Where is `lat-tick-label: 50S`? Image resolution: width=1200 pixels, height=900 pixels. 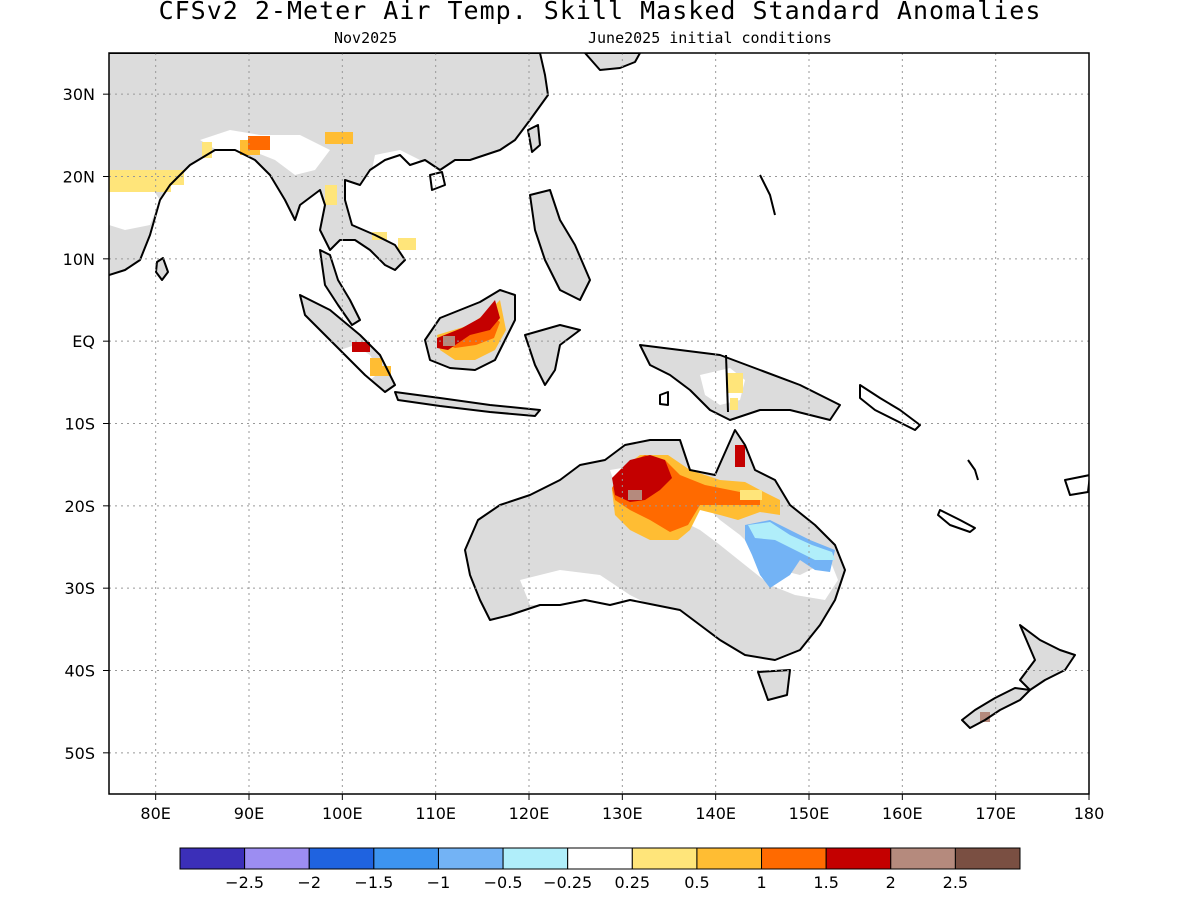 lat-tick-label: 50S is located at coordinates (79, 753).